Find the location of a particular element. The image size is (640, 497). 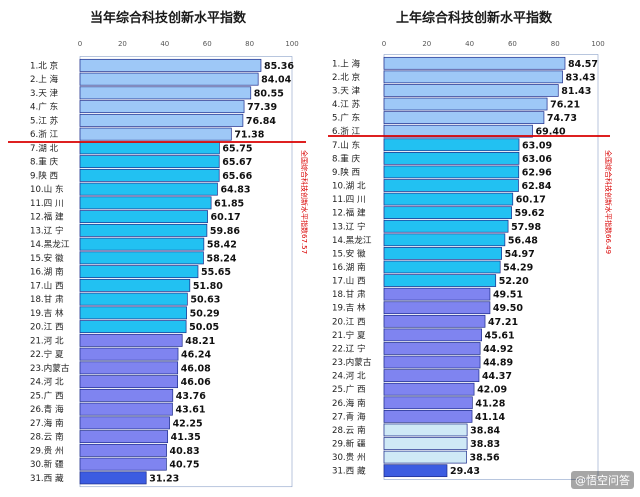

data-label: 50.29 is located at coordinates (205, 313).